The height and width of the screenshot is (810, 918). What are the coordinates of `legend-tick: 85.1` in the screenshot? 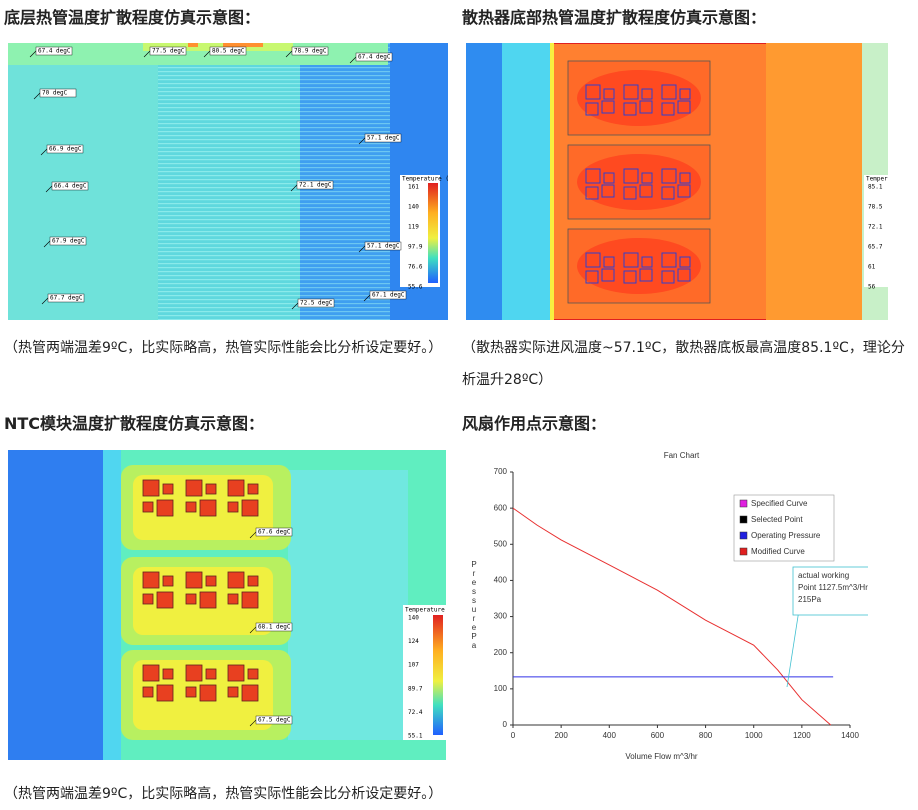 It's located at (875, 187).